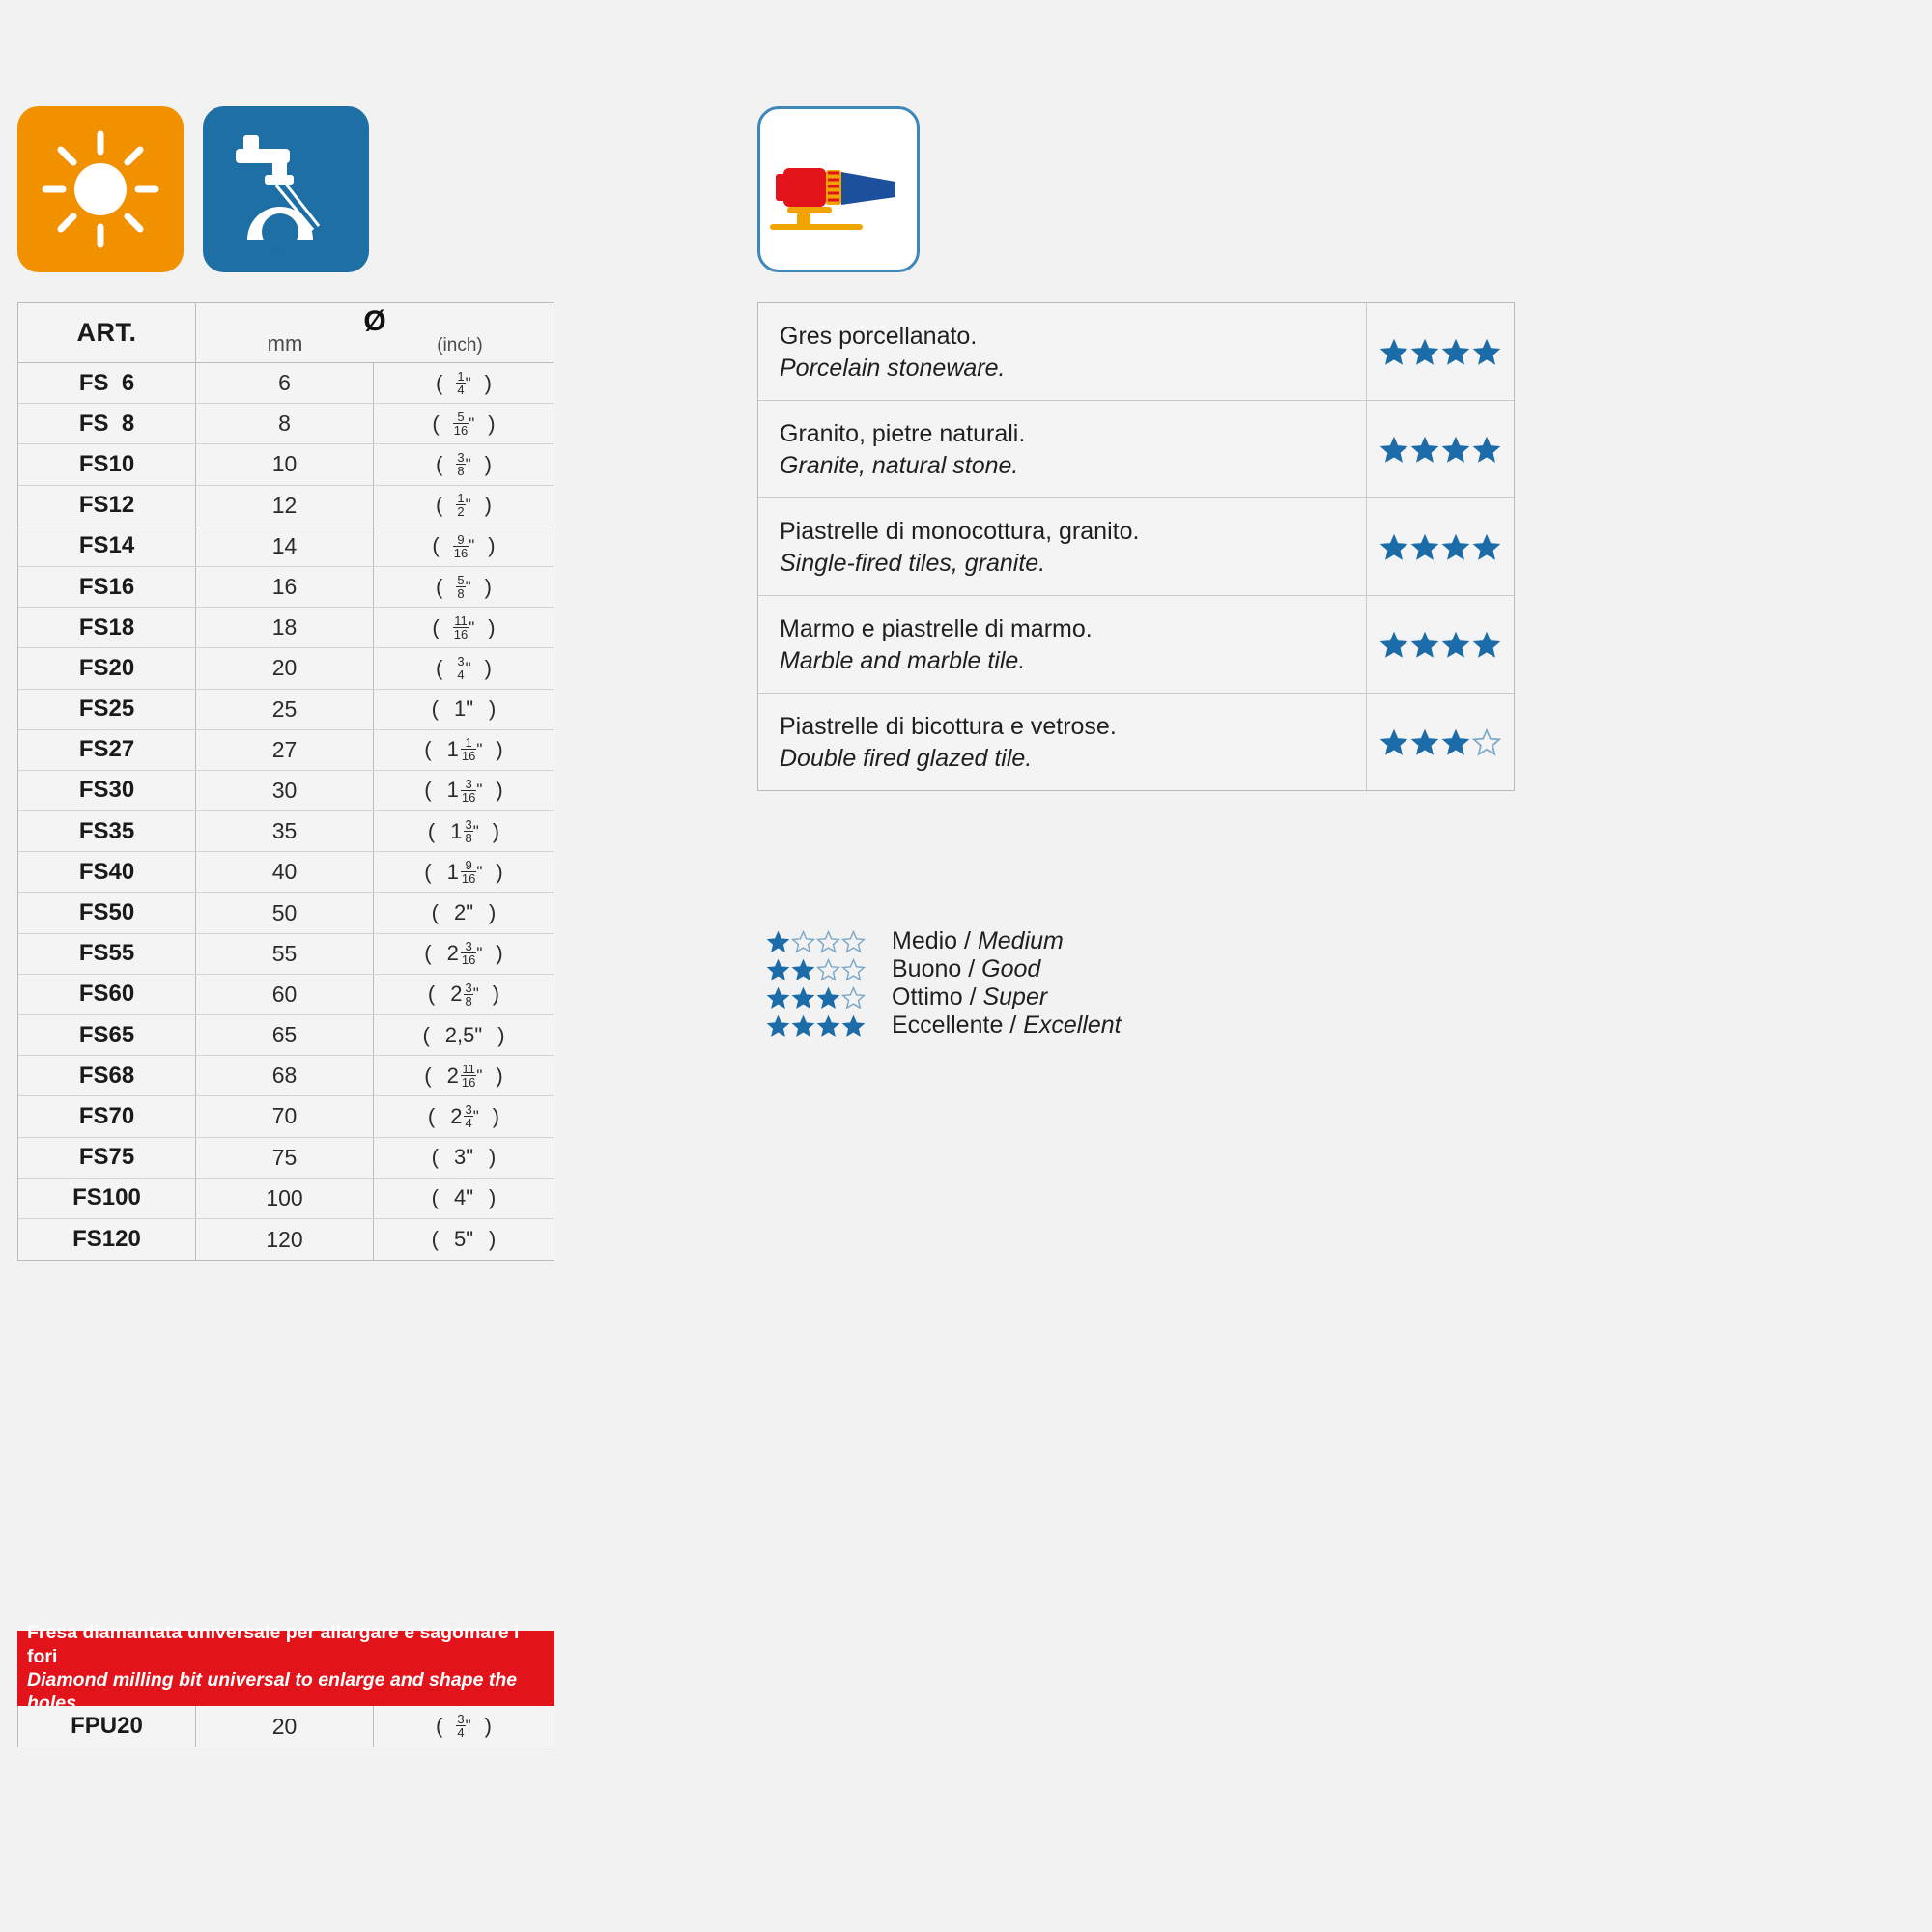  I want to click on table-row: FS30 30 (1 3 16 "), so click(286, 791).